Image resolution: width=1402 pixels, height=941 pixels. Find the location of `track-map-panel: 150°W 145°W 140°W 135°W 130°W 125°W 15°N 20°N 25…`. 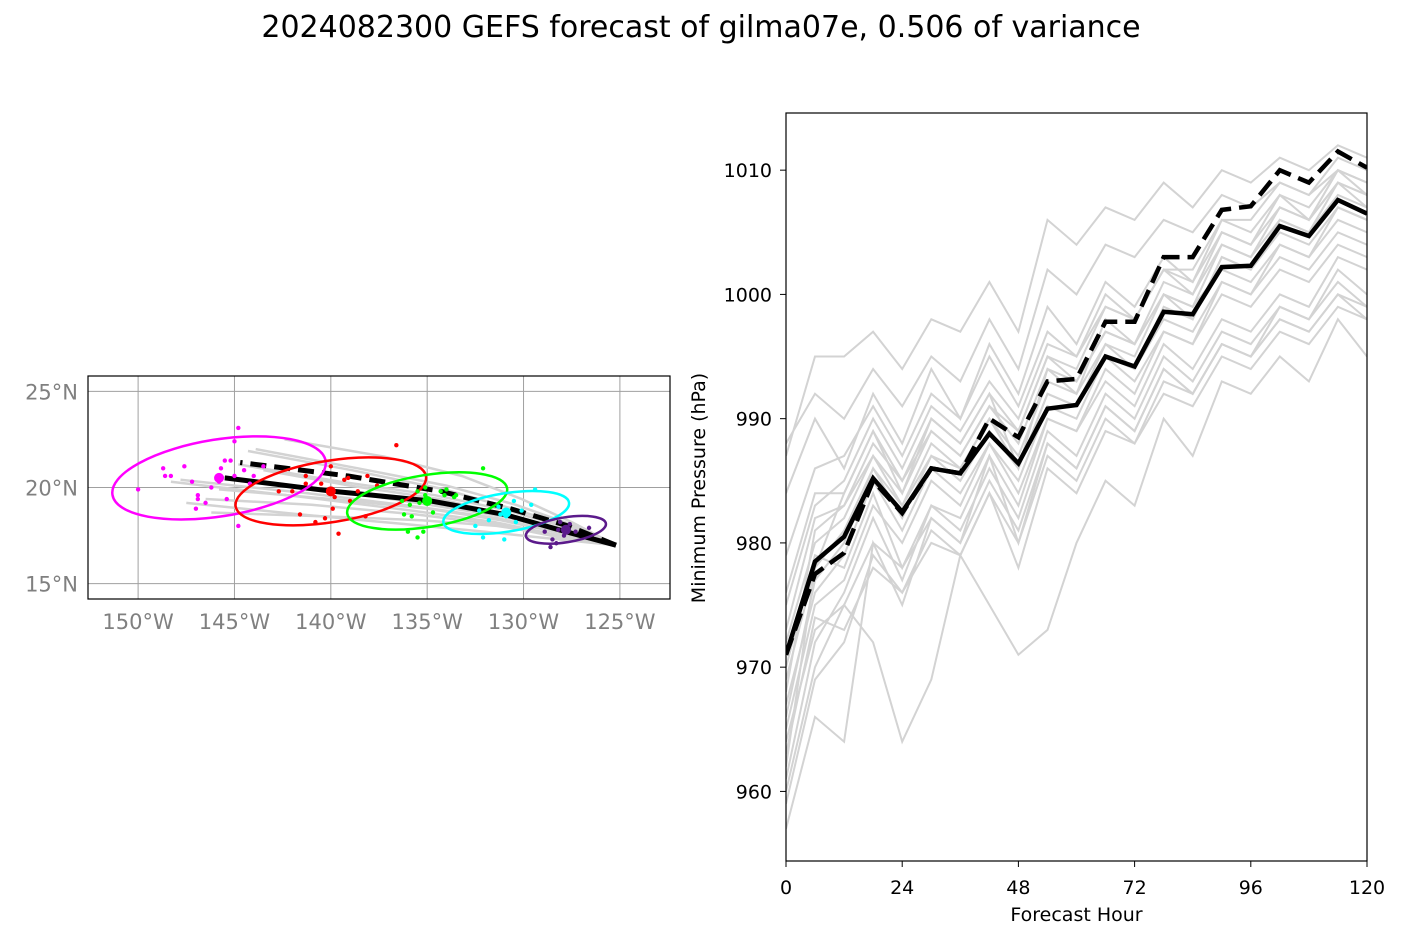

track-map-panel: 150°W 145°W 140°W 135°W 130°W 125°W 15°N 20°N 25… is located at coordinates (348, 504).